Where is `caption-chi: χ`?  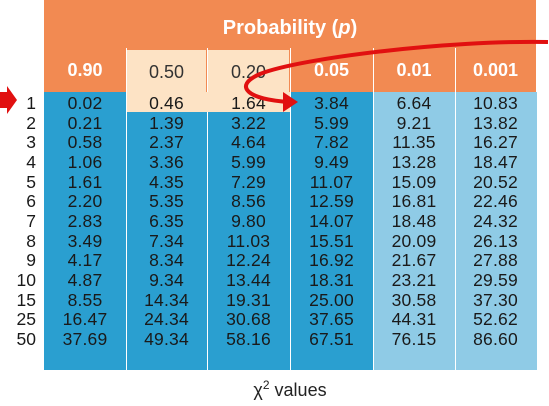 caption-chi: χ is located at coordinates (258, 390).